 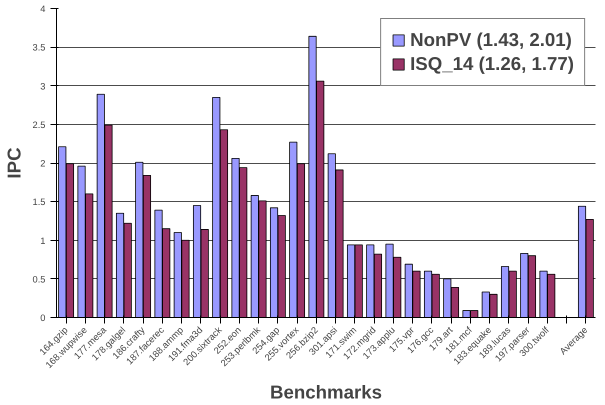 What do you see at coordinates (491, 40) in the screenshot?
I see `legend-label: NonPV (1.43, 2.01)` at bounding box center [491, 40].